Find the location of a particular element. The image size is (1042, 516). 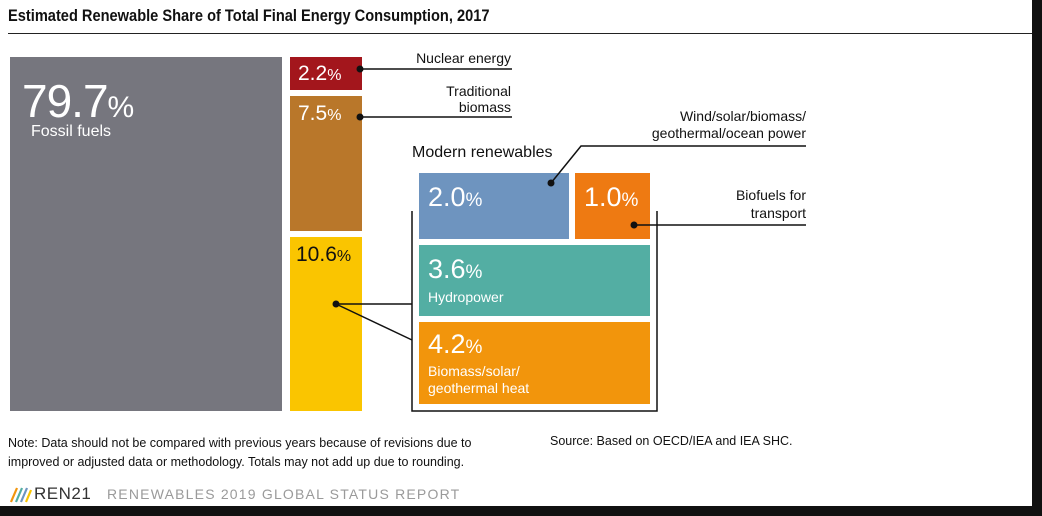

traditional-biomass-value: 7.5% is located at coordinates (319, 114).